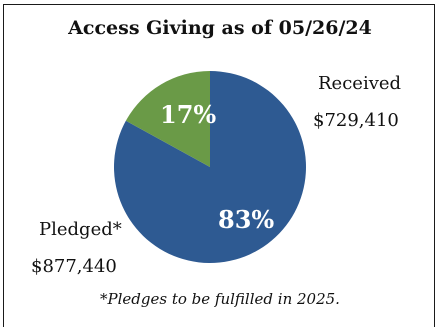  I want to click on chart-title: Access Giving as of 05/26/24, so click(220, 28).